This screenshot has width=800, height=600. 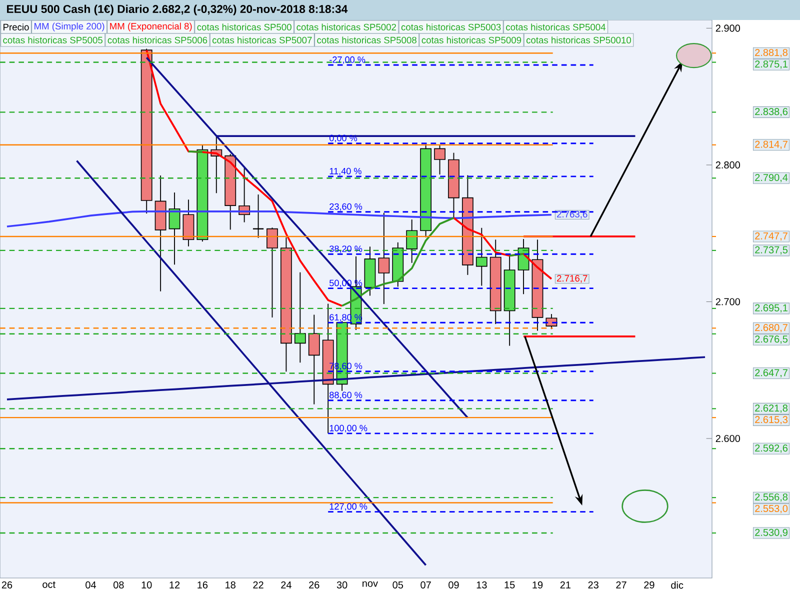 I want to click on ref-line-label: 2.875,1, so click(x=771, y=64).